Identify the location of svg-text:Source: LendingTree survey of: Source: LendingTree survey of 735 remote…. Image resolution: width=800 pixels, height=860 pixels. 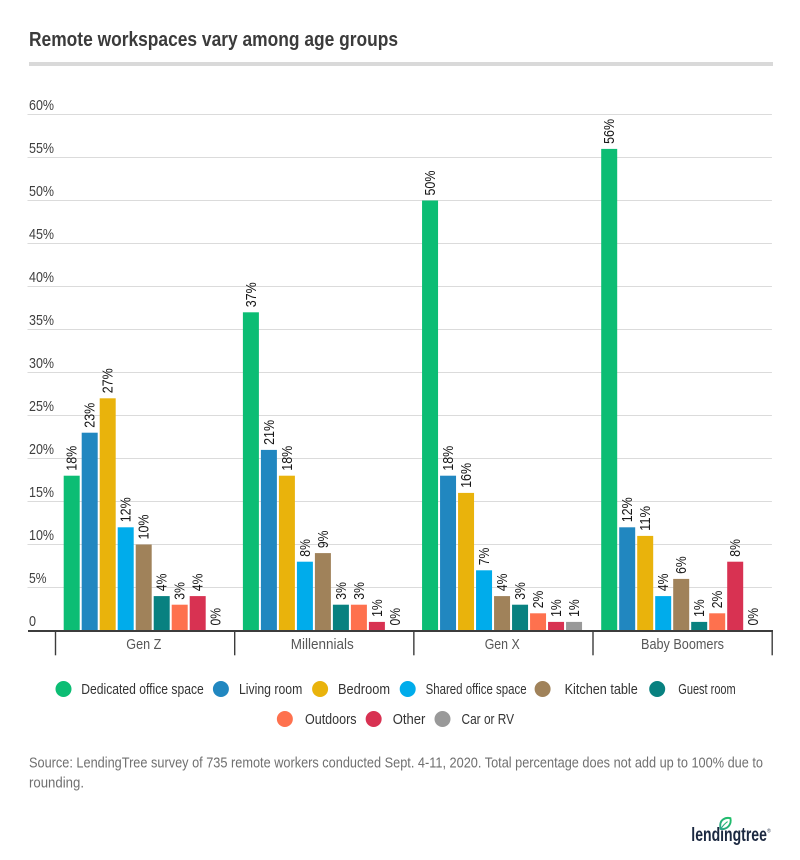
(396, 763).